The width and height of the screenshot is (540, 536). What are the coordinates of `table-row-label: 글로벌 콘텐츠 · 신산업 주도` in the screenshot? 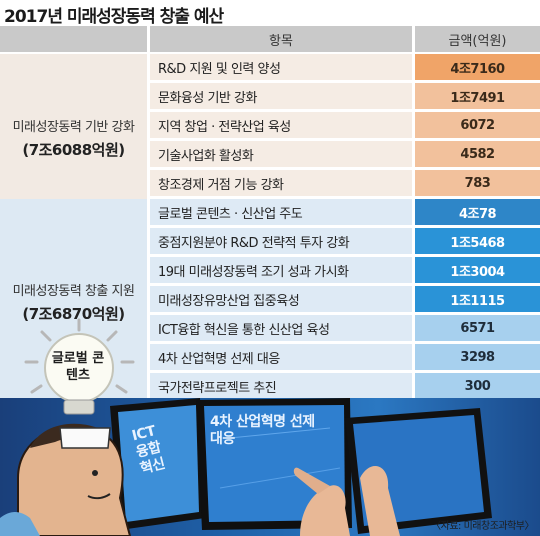 It's located at (281, 212).